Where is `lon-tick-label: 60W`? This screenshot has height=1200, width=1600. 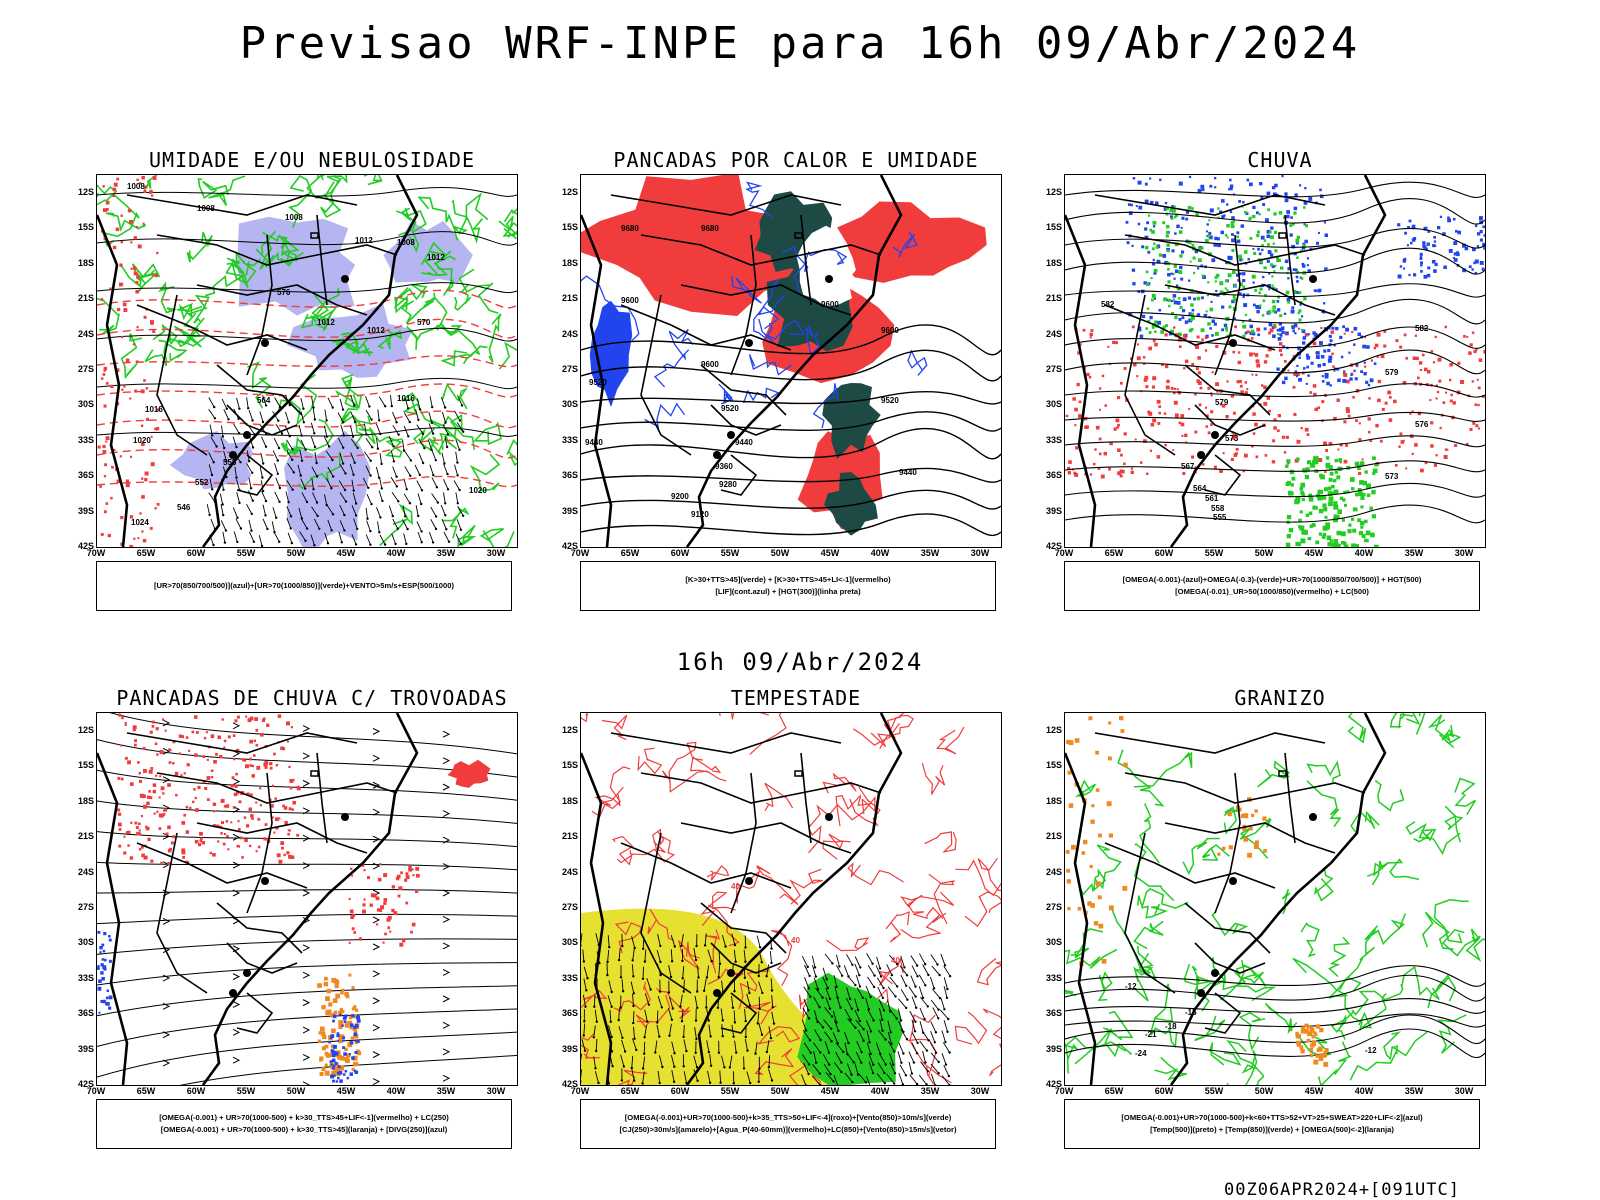
lon-tick-label: 60W is located at coordinates (196, 553).